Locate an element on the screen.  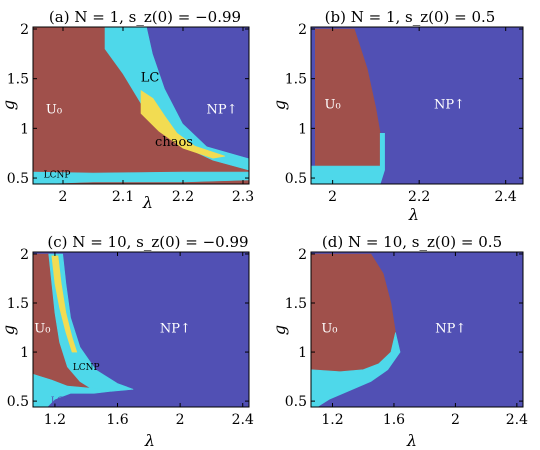
panel-c-title: (c) N = 10, s_z(0) = −0.99 is located at coordinates (147, 242).